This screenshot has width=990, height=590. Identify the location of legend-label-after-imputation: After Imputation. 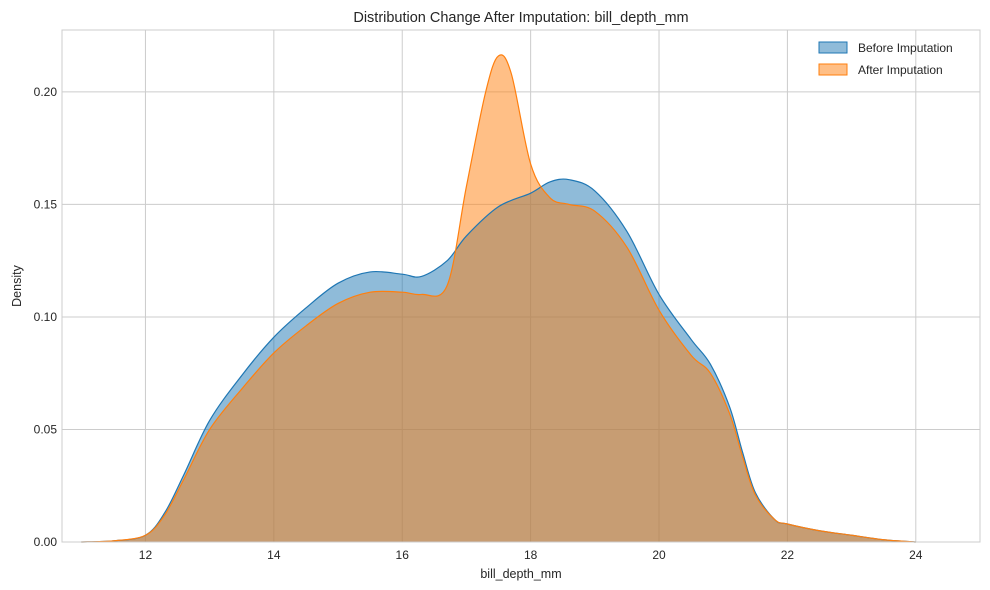
(900, 70).